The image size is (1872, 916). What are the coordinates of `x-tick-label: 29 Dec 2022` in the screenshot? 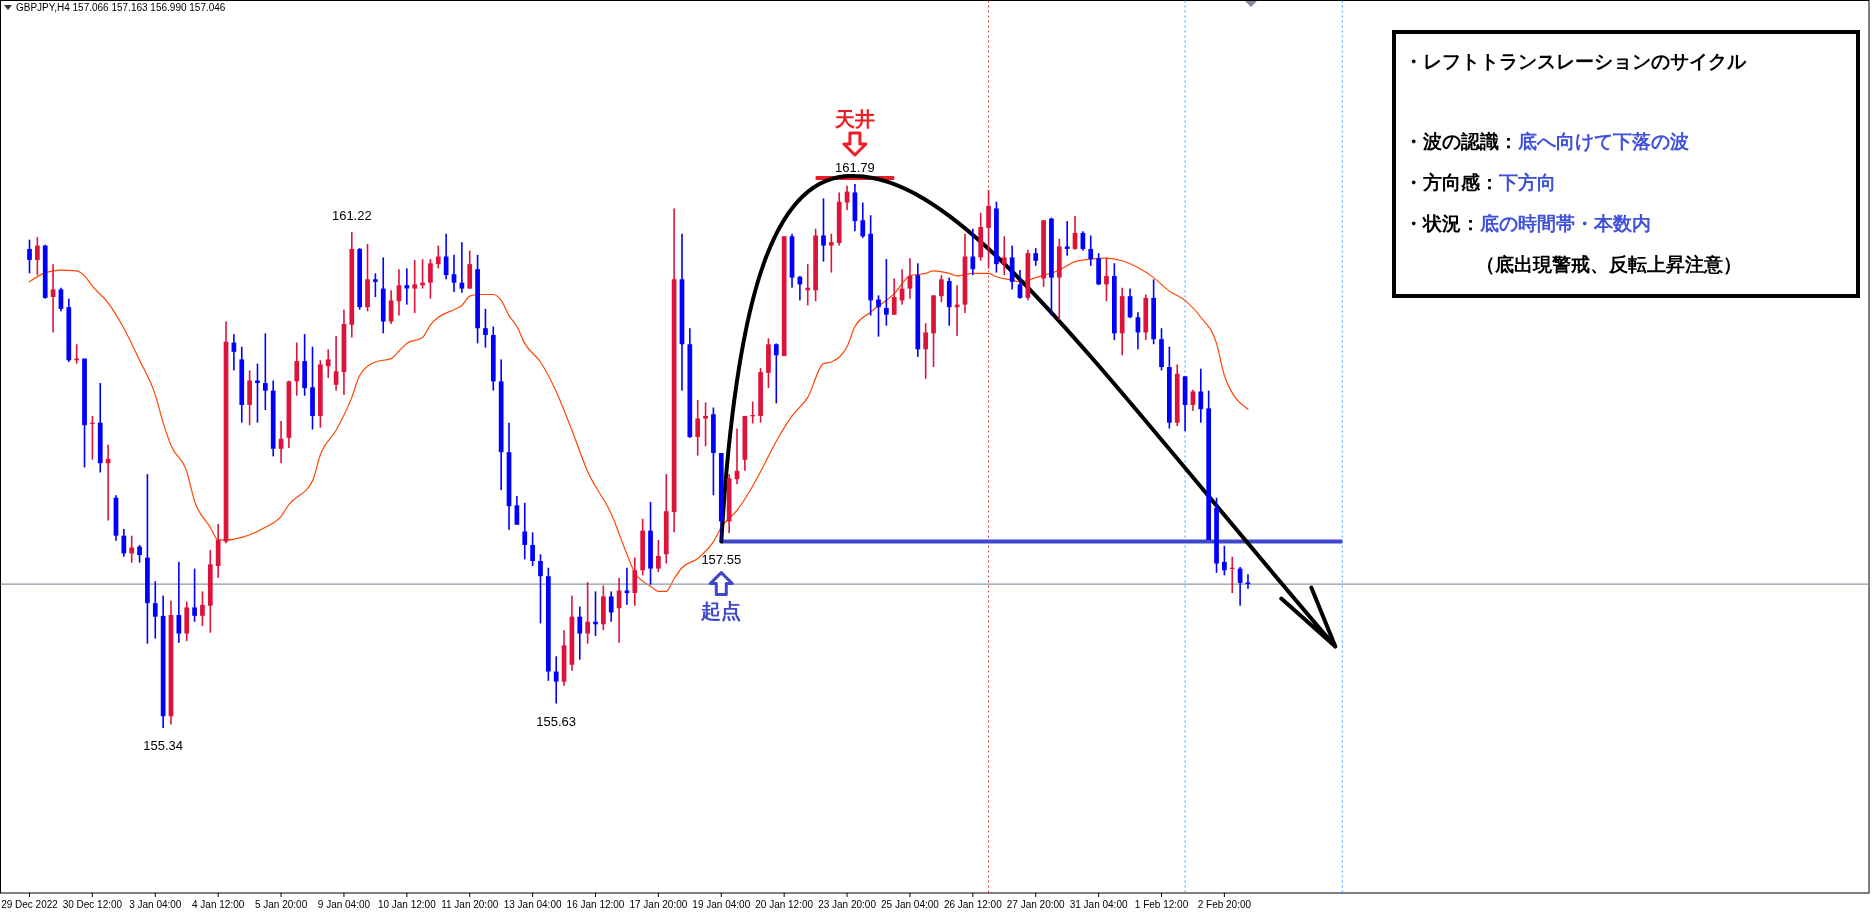 It's located at (30, 904).